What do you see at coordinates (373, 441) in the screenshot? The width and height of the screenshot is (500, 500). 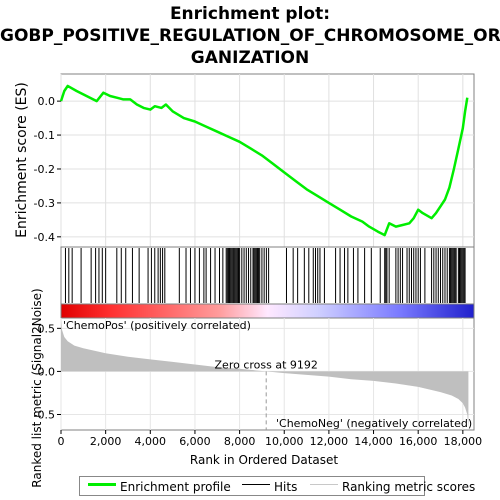 I see `metric-x-tick-label: 14,000` at bounding box center [373, 441].